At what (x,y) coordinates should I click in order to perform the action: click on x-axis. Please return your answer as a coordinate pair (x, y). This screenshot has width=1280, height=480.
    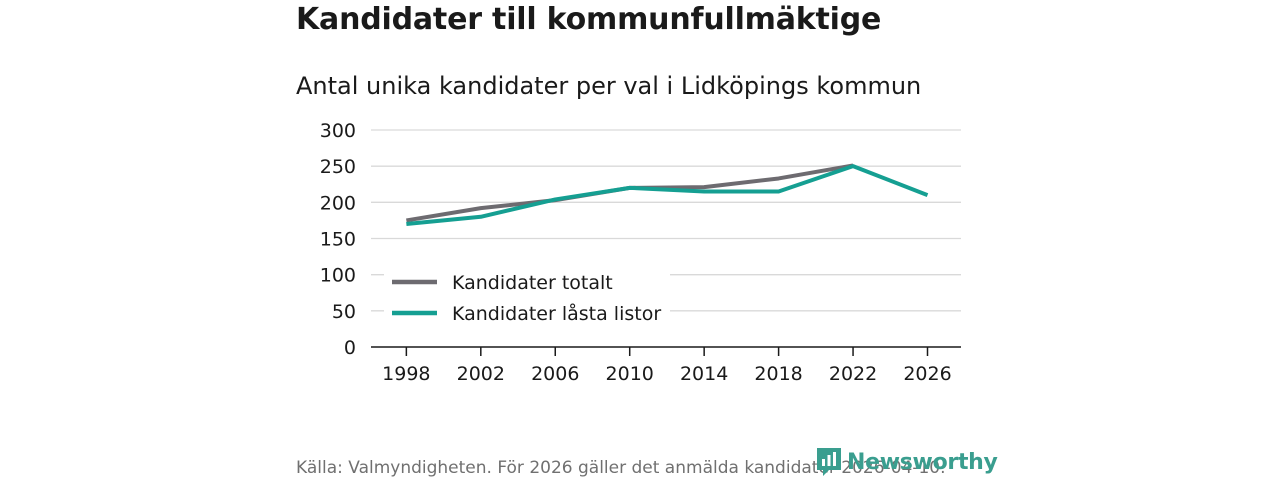
    Looking at the image, I should click on (666, 351).